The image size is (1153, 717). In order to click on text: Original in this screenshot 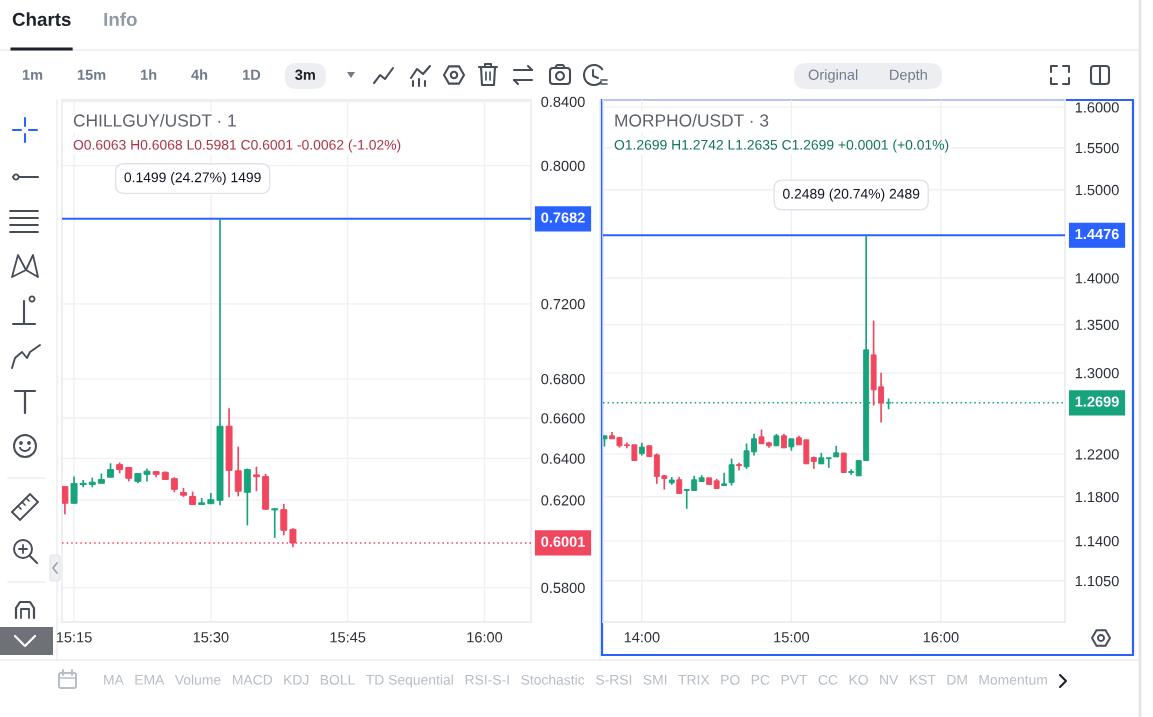, I will do `click(833, 76)`.